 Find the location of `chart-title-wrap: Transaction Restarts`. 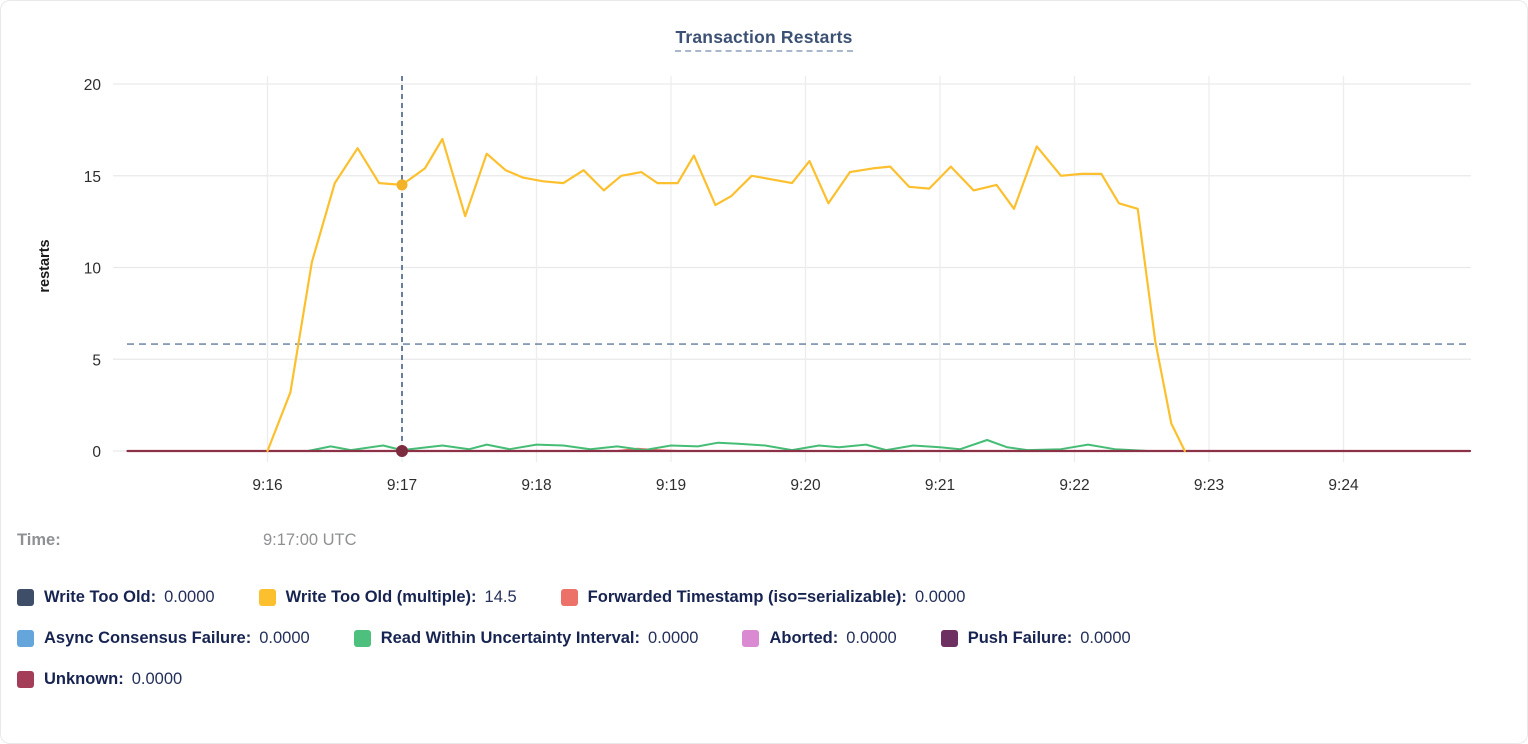

chart-title-wrap: Transaction Restarts is located at coordinates (764, 30).